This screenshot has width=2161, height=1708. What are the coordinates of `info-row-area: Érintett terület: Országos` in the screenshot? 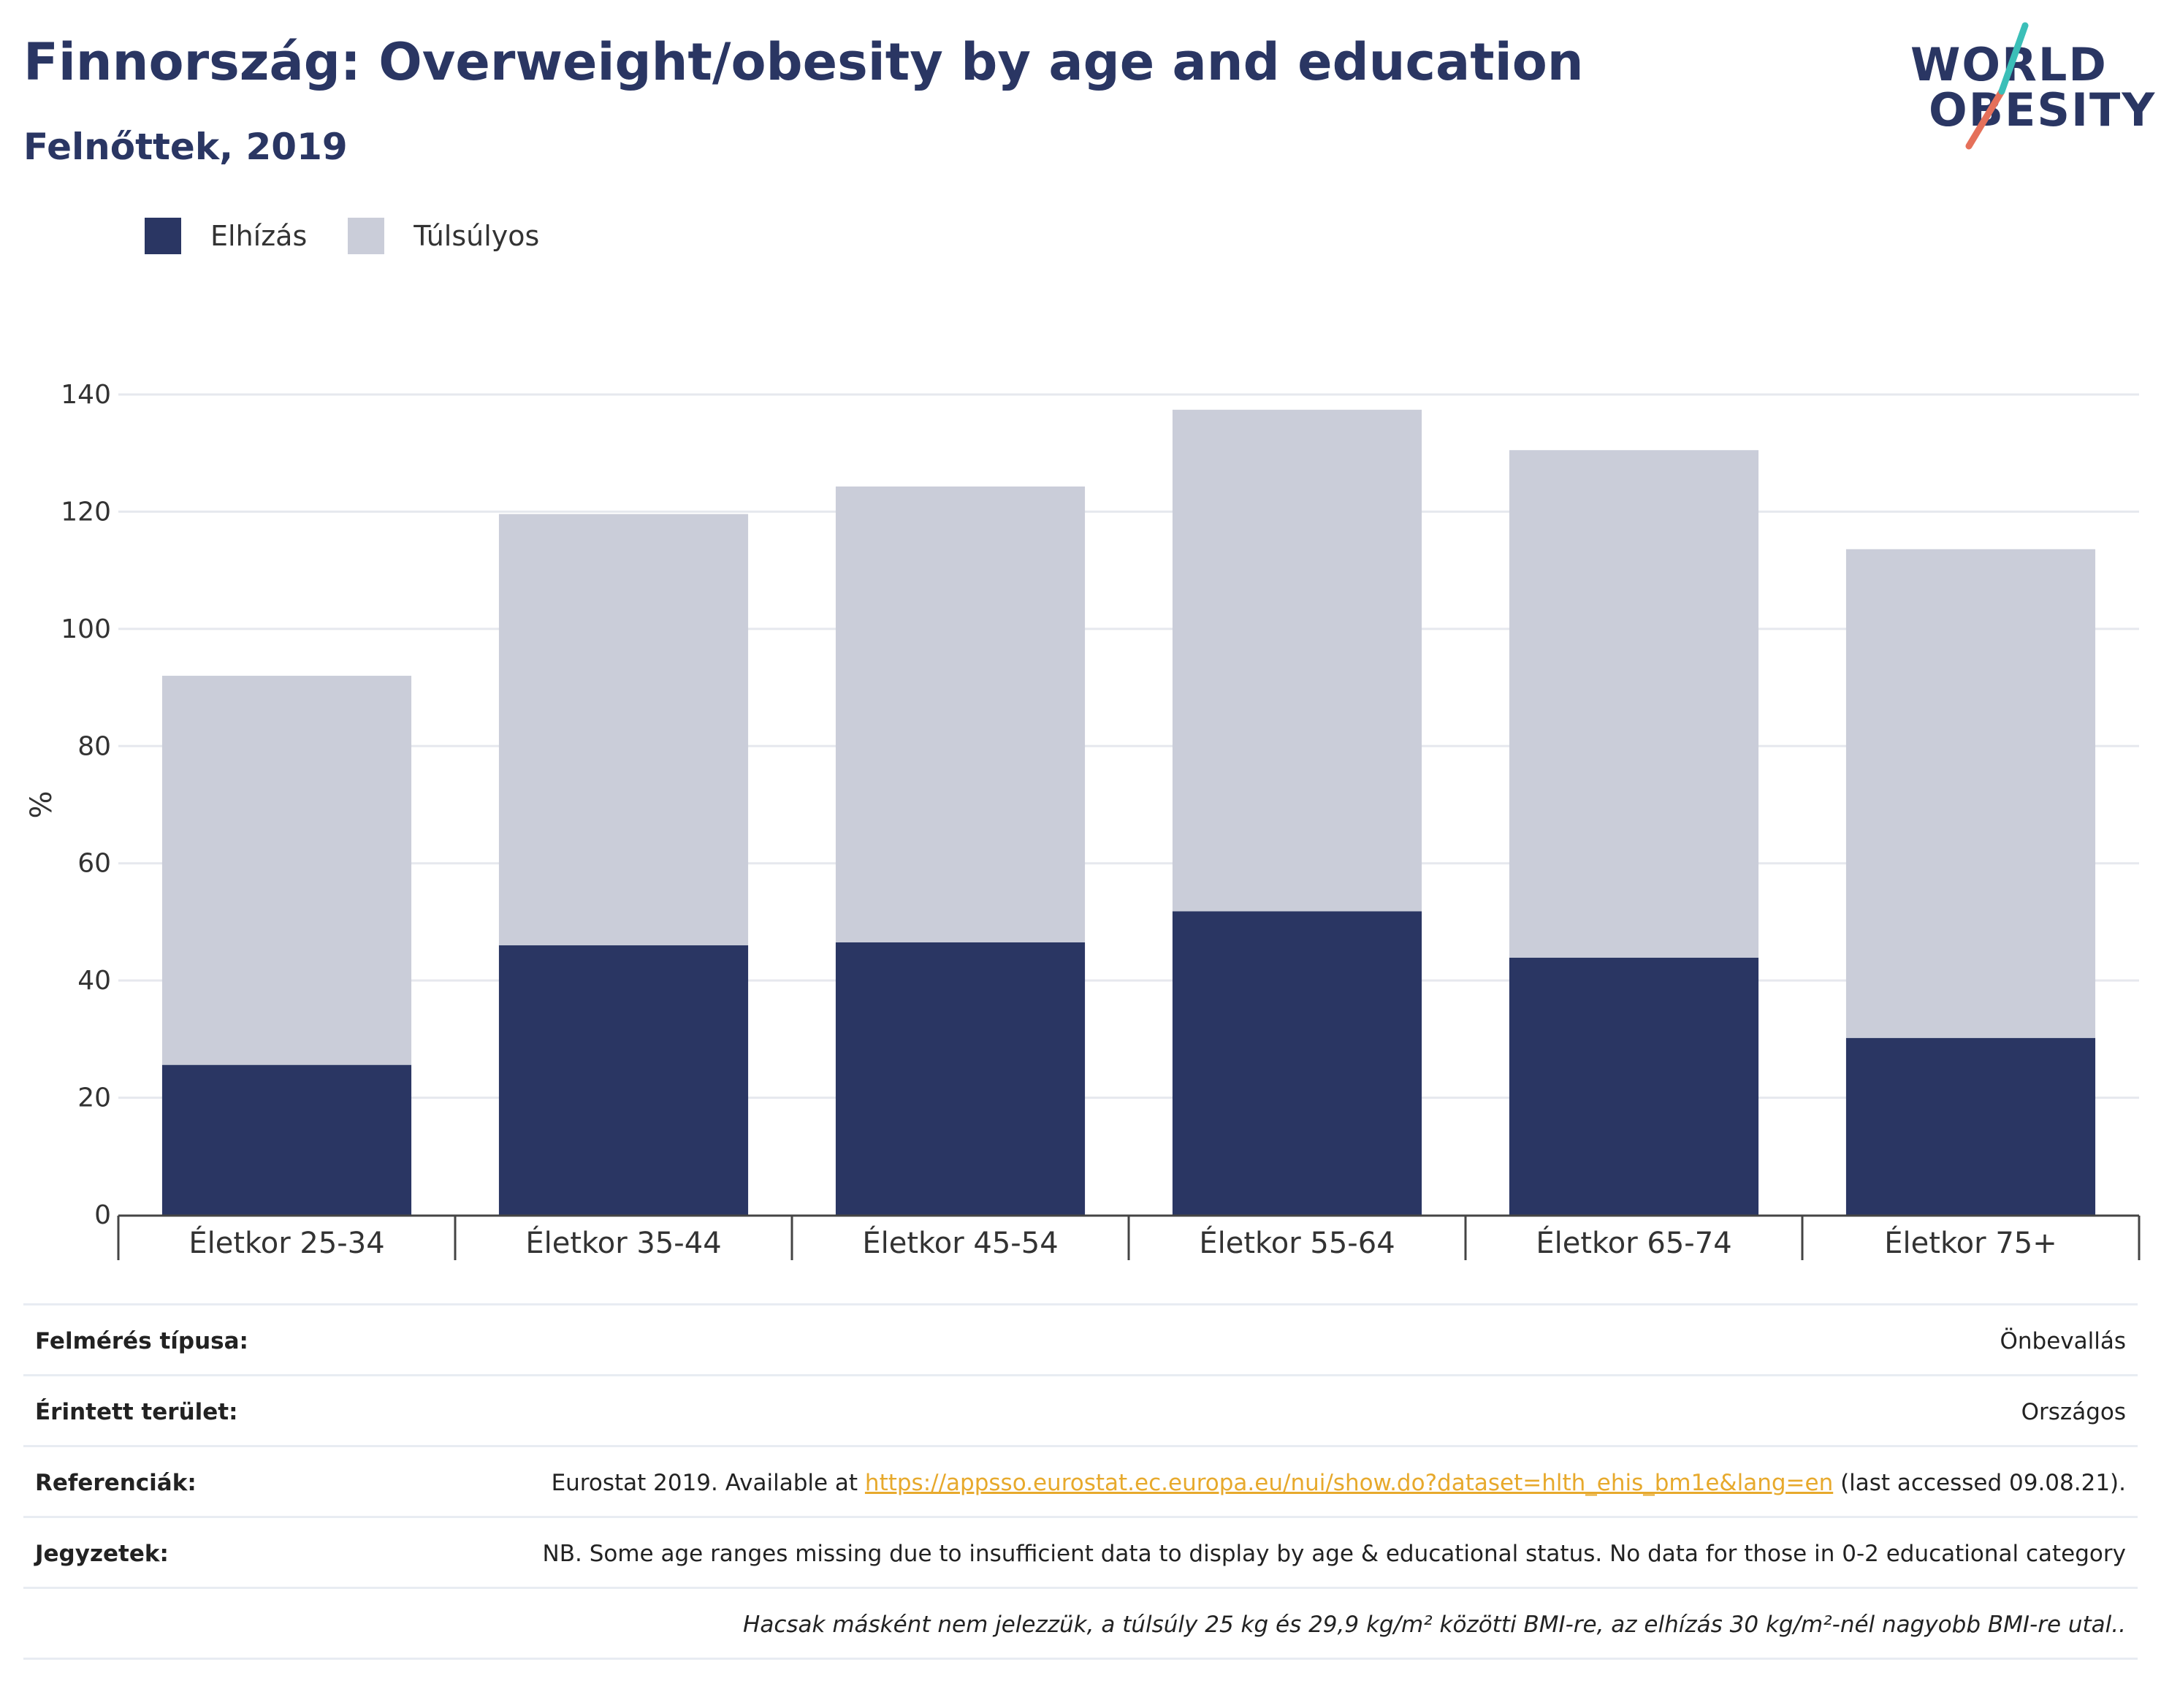 It's located at (1080, 1409).